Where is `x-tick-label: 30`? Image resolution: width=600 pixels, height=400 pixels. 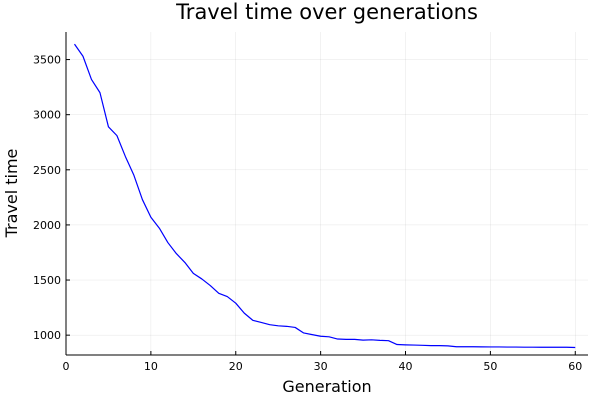 x-tick-label: 30 is located at coordinates (321, 366).